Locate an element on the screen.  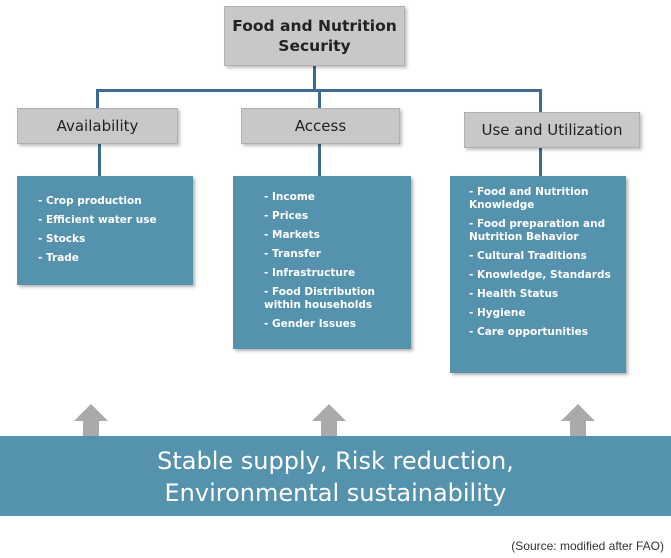
connector-drop-access is located at coordinates (319, 98).